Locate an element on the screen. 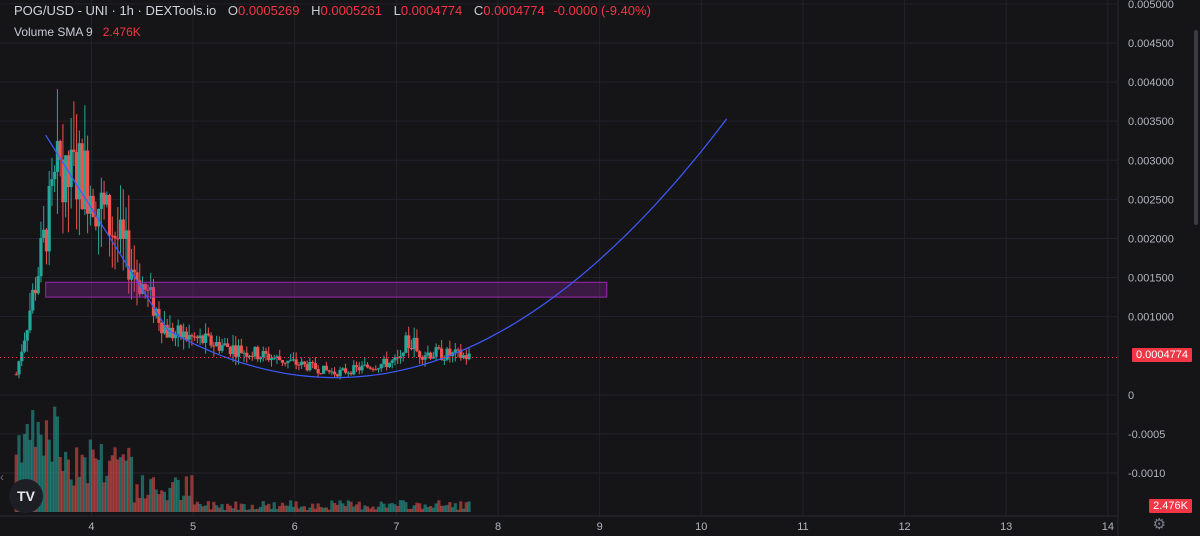  volume-sma-label: Volume SMA 9 is located at coordinates (53, 32).